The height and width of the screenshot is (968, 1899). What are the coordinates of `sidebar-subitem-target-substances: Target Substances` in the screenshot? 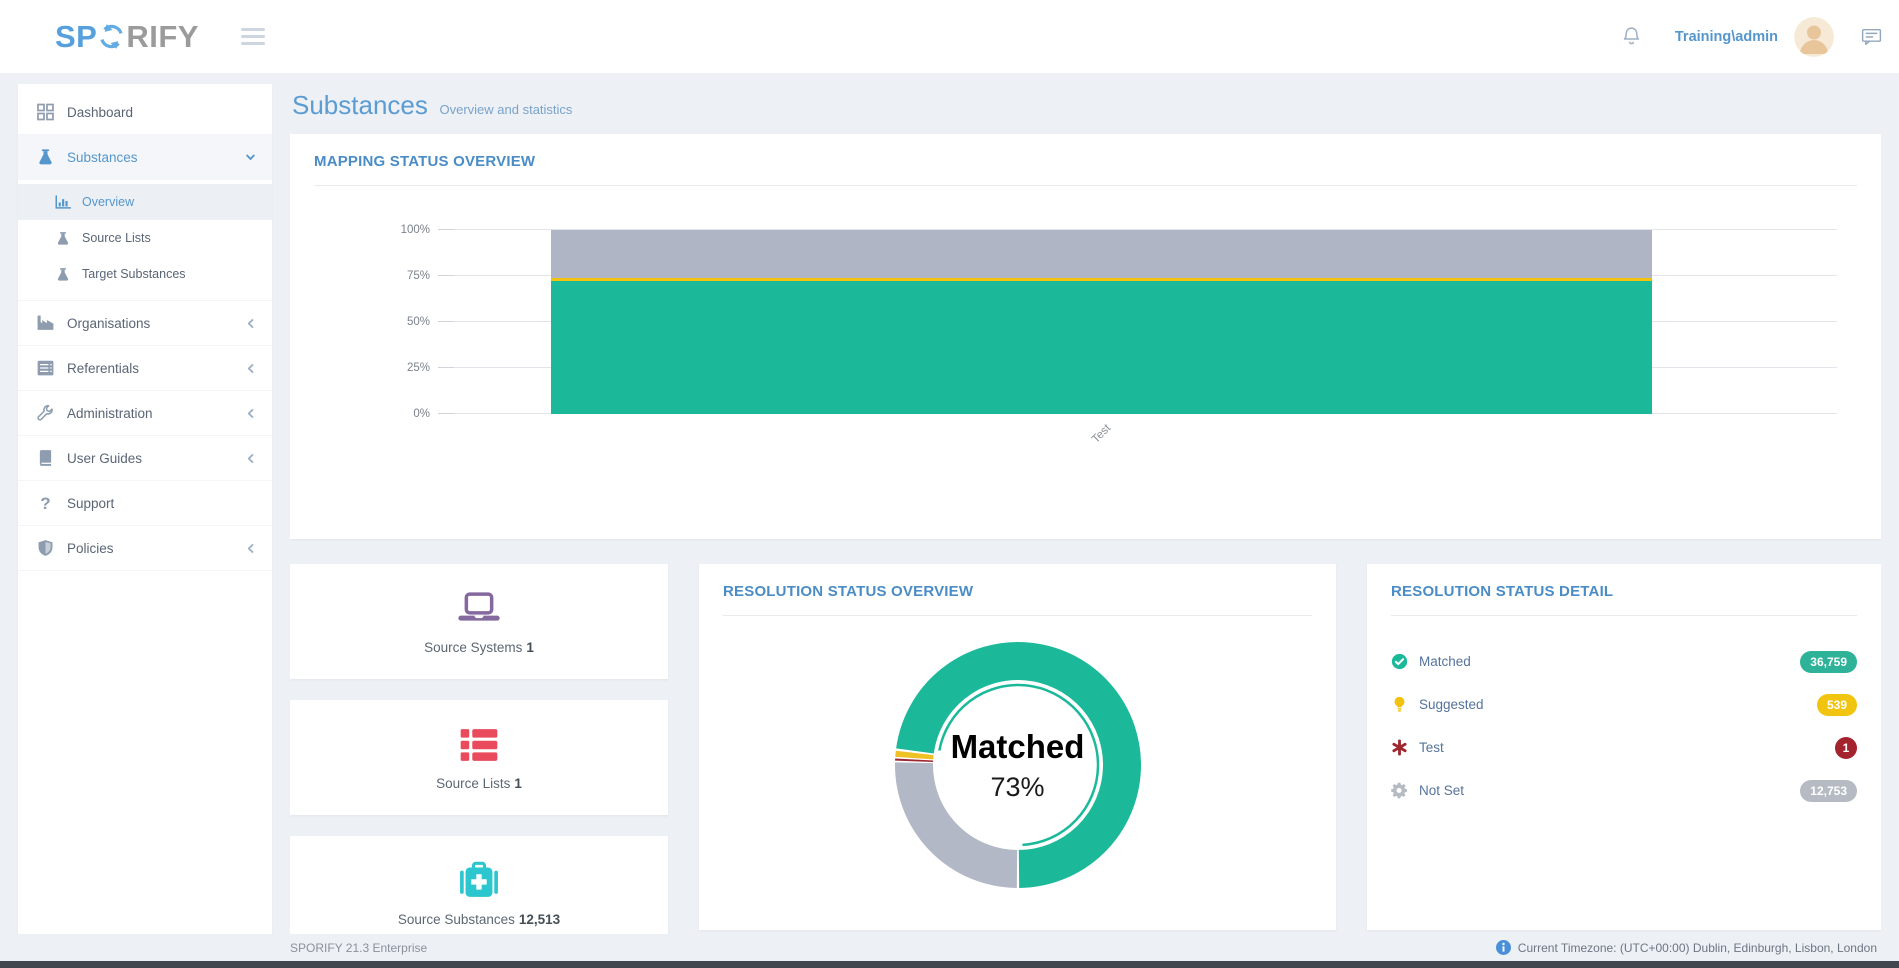 It's located at (145, 274).